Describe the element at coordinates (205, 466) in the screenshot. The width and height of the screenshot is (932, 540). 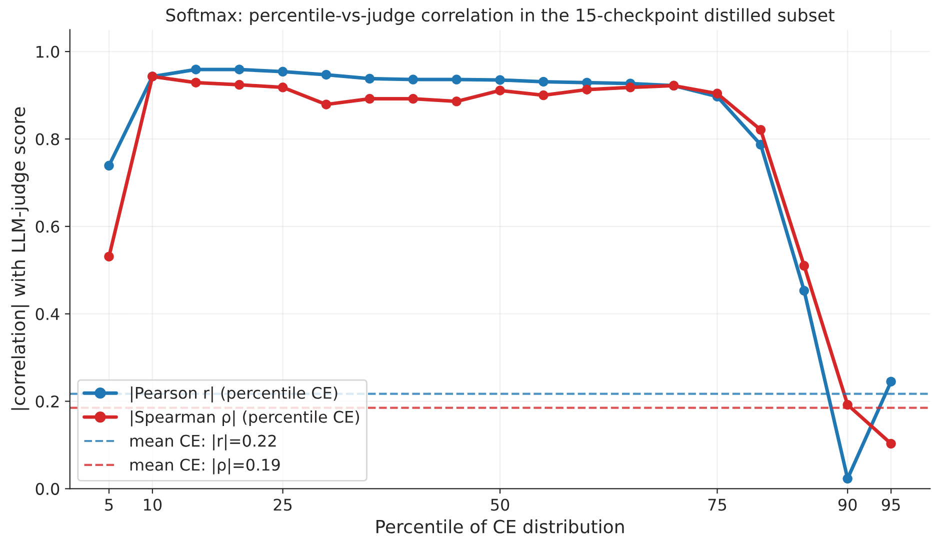
I see `legend-label: mean CE: |ρ|=0.19` at that location.